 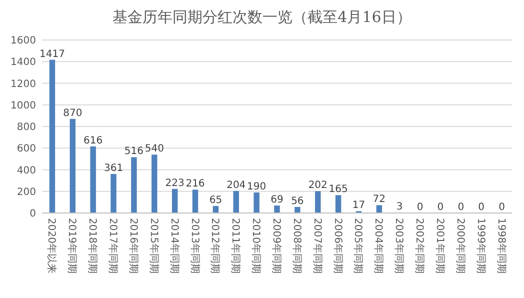 I want to click on data-label: 17, so click(x=359, y=206).